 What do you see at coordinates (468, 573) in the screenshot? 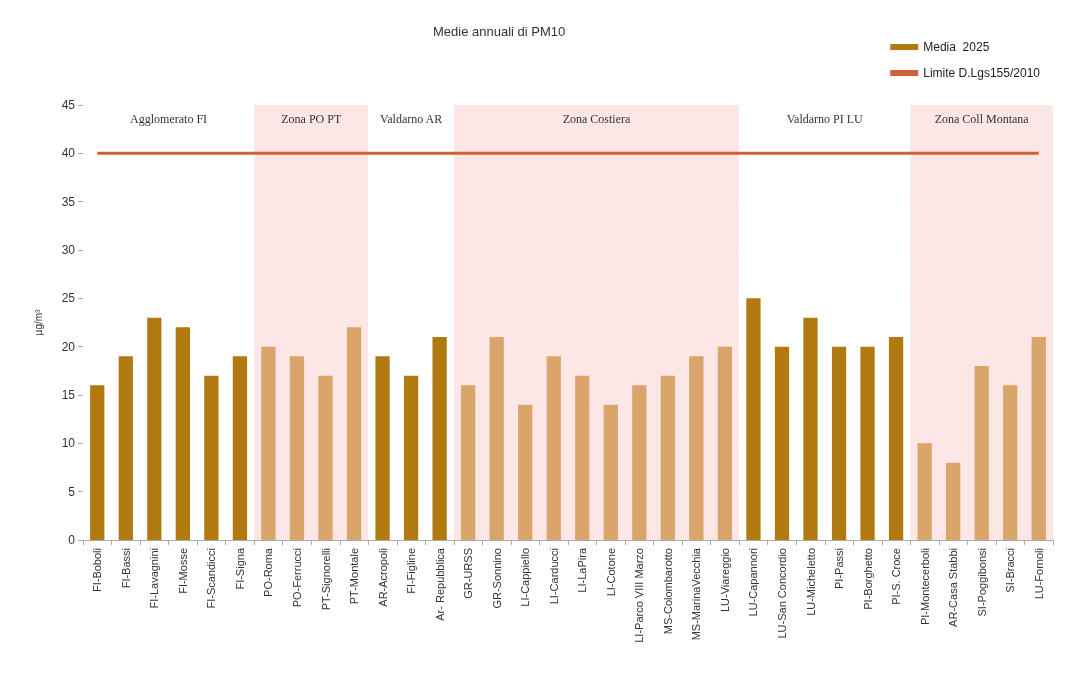
I see `x-tick-label: GR-URSS` at bounding box center [468, 573].